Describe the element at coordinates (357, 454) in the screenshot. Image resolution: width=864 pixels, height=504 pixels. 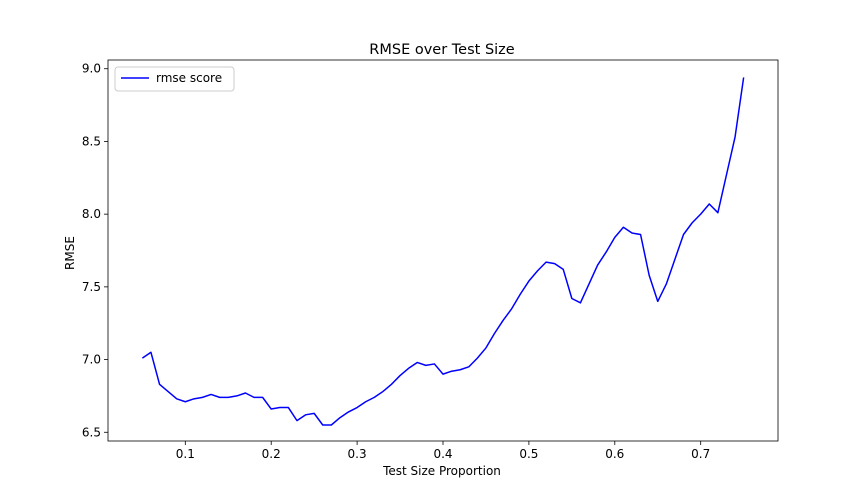
I see `x-tick-label: 0.3` at that location.